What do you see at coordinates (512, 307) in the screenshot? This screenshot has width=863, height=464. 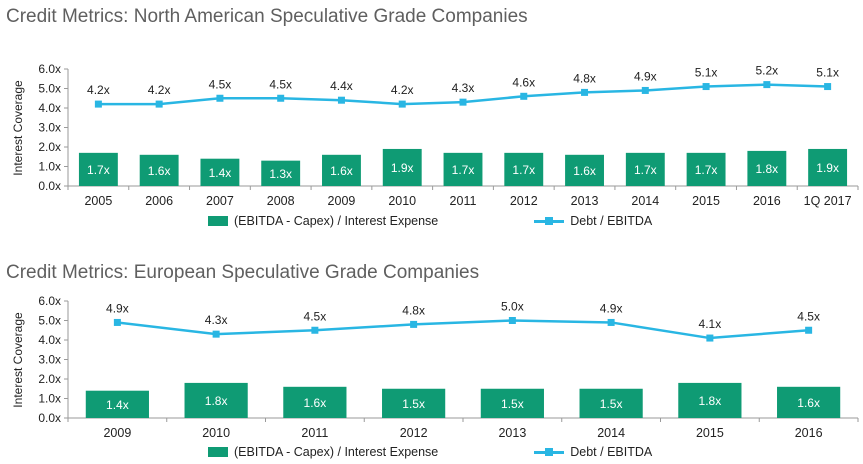 I see `line-value-label: 5.0x` at bounding box center [512, 307].